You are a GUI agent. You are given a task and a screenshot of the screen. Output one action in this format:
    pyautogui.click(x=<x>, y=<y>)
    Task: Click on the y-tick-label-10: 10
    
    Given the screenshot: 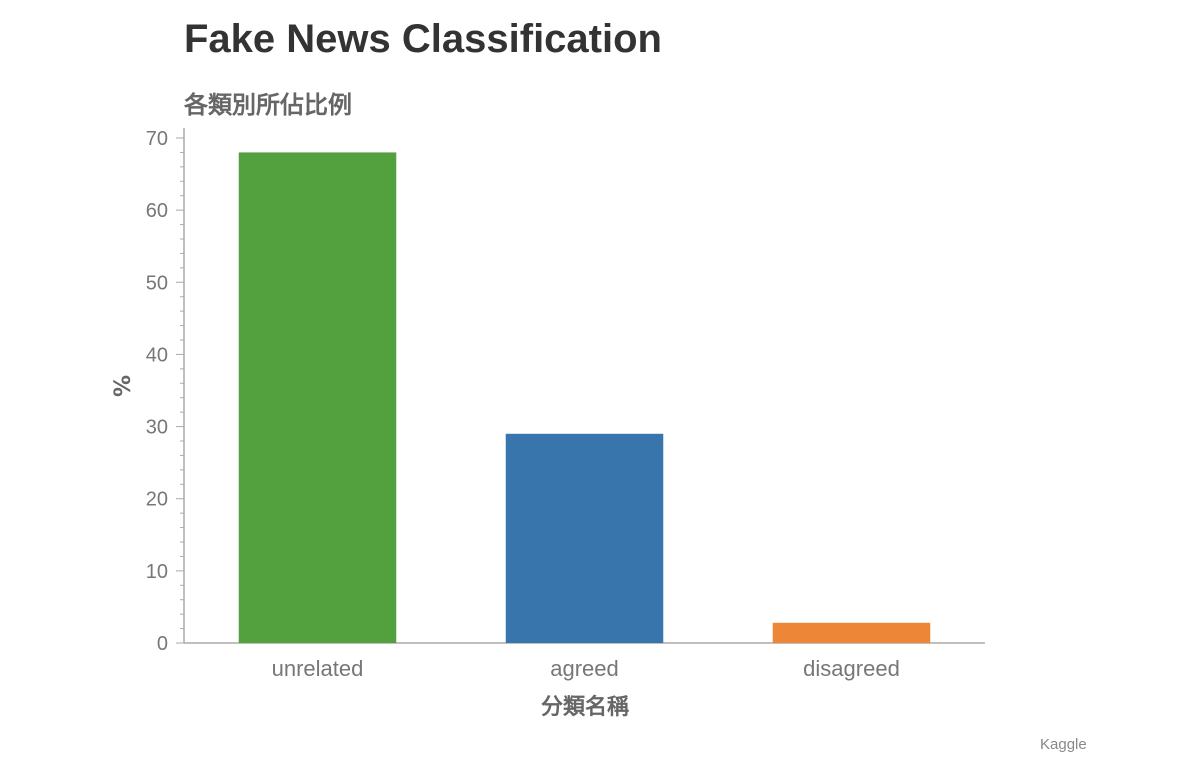 What is the action you would take?
    pyautogui.click(x=157, y=572)
    